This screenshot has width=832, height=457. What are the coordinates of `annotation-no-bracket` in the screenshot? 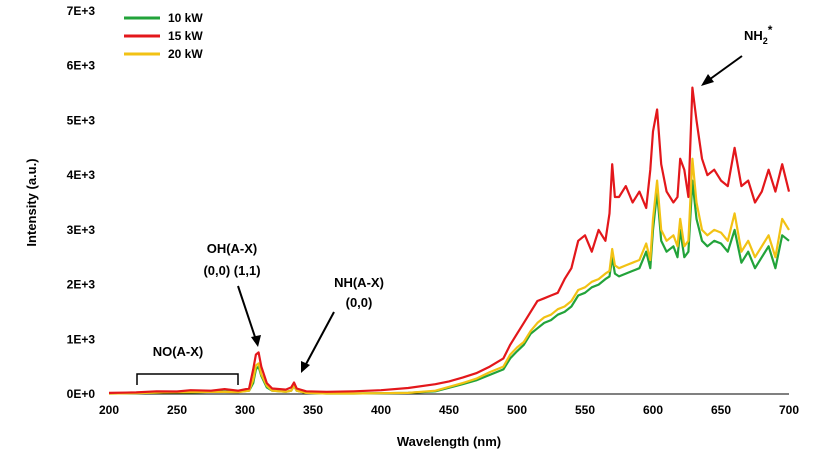 It's located at (187, 379).